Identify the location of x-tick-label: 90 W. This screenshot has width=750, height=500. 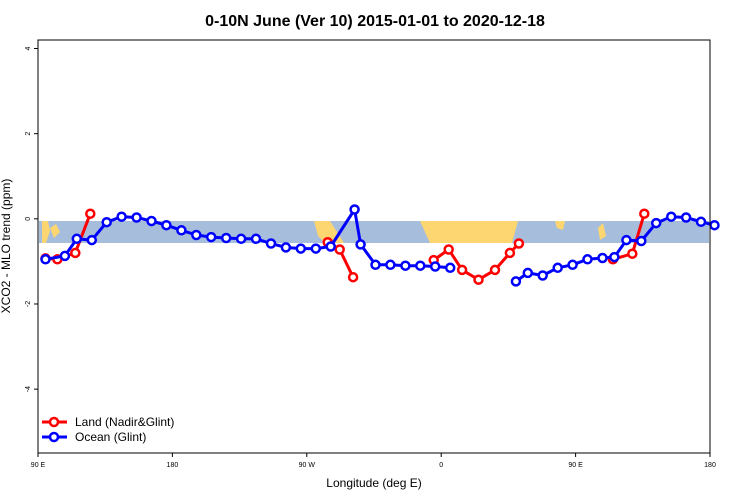
(307, 465).